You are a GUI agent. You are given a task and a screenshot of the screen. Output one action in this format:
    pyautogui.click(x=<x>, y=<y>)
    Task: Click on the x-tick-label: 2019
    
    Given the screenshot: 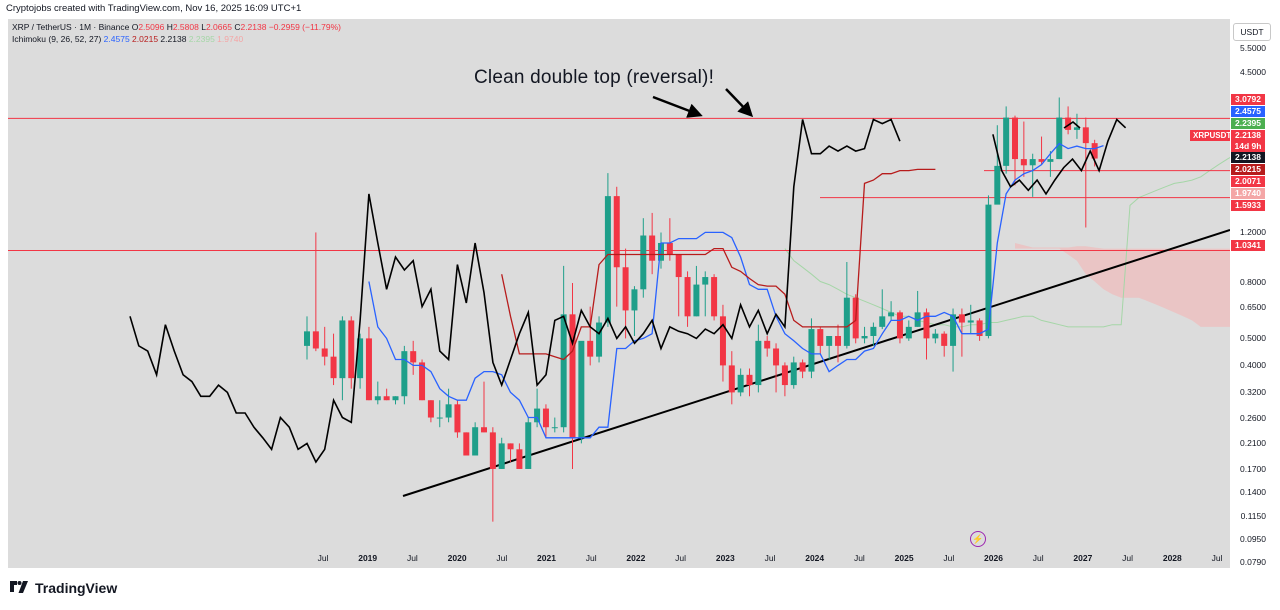 What is the action you would take?
    pyautogui.click(x=368, y=558)
    